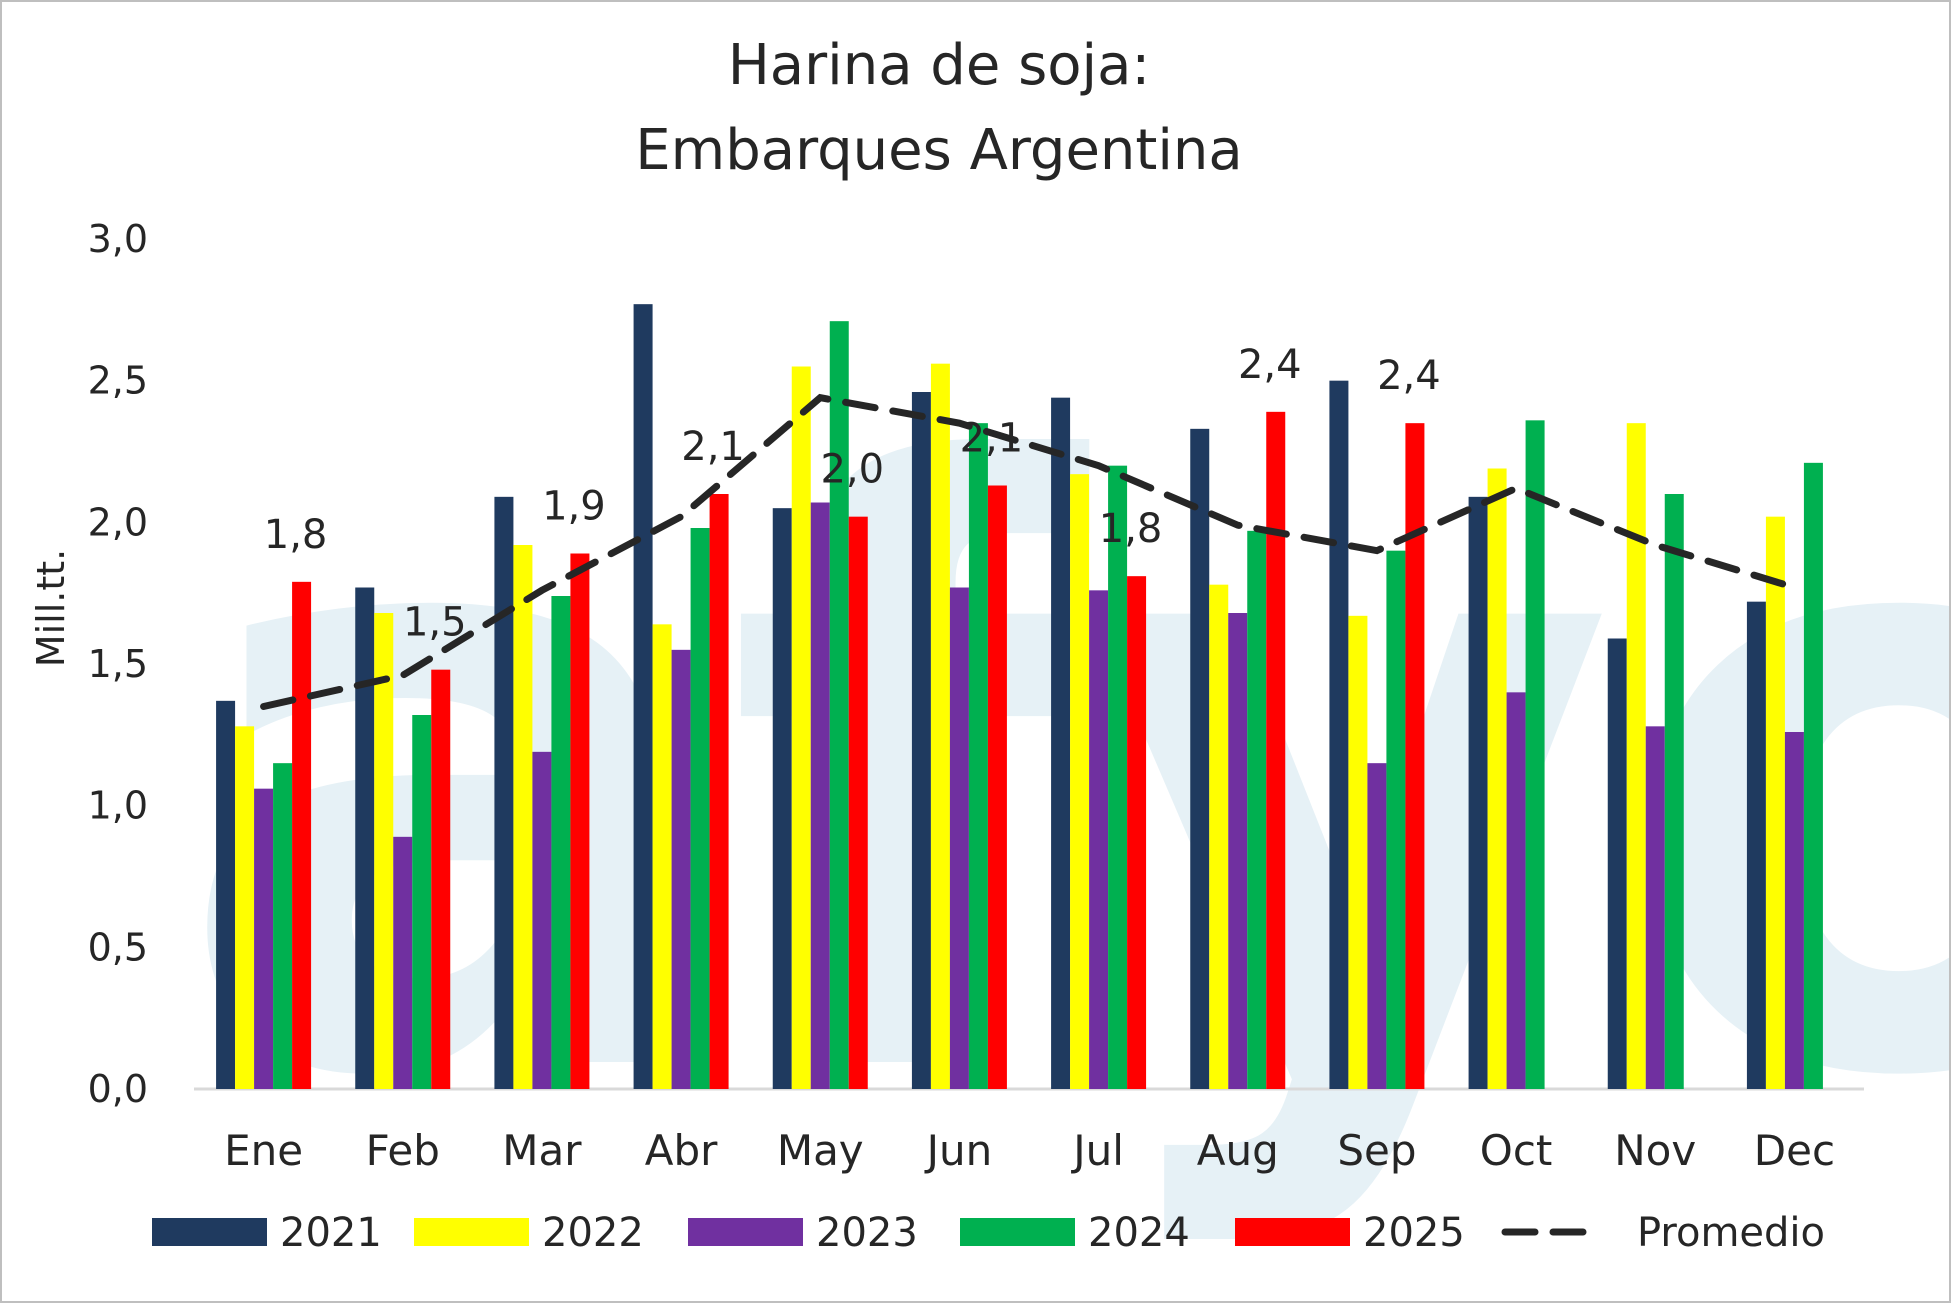 The image size is (1951, 1303). What do you see at coordinates (1097, 1150) in the screenshot?
I see `x-tick-label: Jul` at bounding box center [1097, 1150].